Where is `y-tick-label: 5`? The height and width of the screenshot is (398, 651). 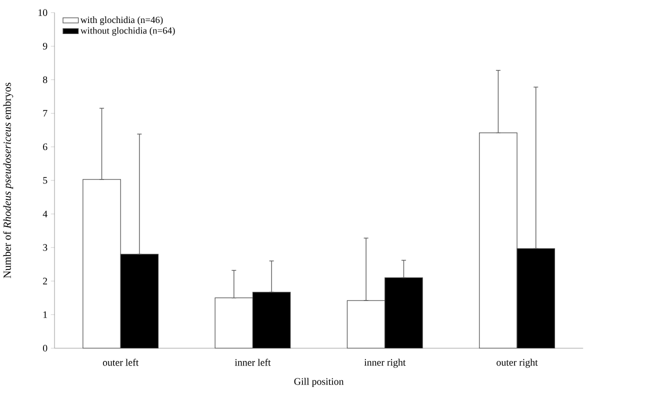 y-tick-label: 5 is located at coordinates (45, 180).